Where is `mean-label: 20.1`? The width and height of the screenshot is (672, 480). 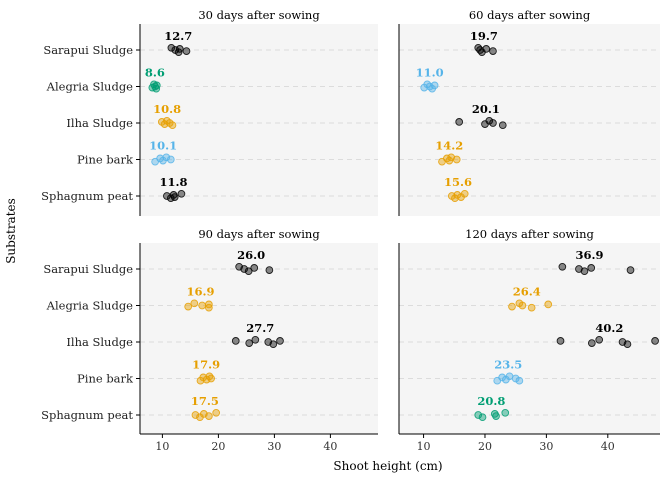
mean-label: 20.1 is located at coordinates (486, 109).